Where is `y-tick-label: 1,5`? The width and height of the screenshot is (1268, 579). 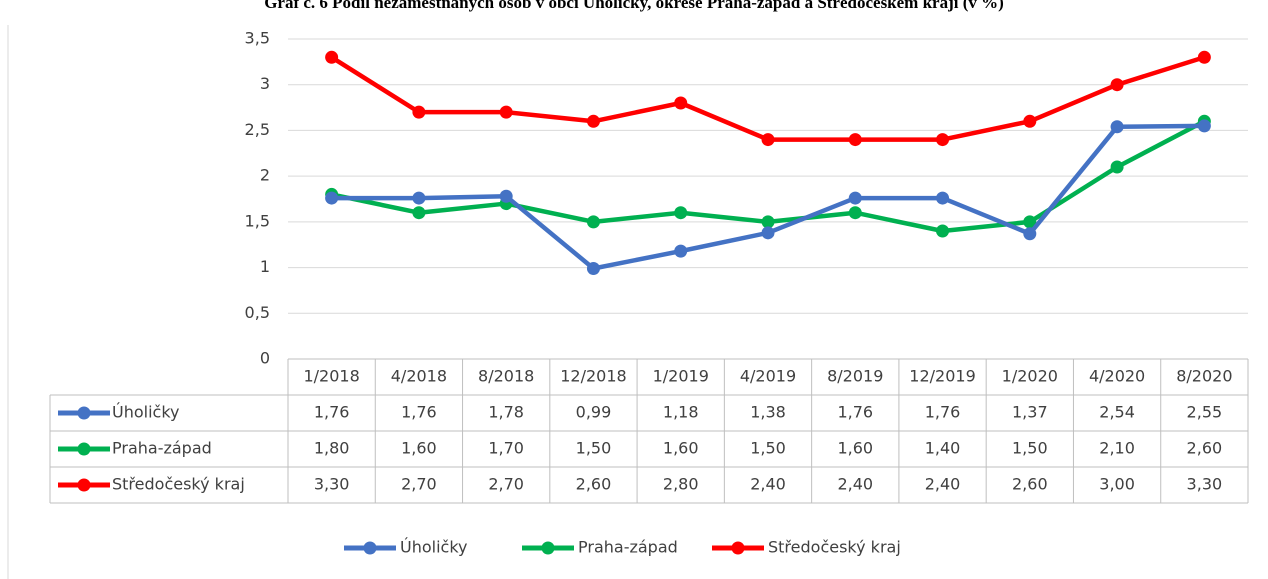 y-tick-label: 1,5 is located at coordinates (257, 220).